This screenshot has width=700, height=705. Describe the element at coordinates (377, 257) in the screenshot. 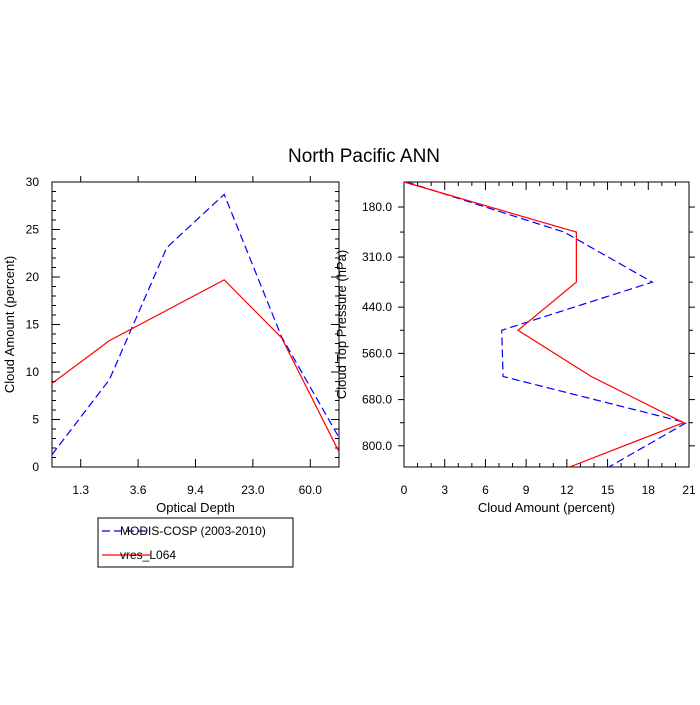

I see `right-y-tick-label: 310.0` at that location.